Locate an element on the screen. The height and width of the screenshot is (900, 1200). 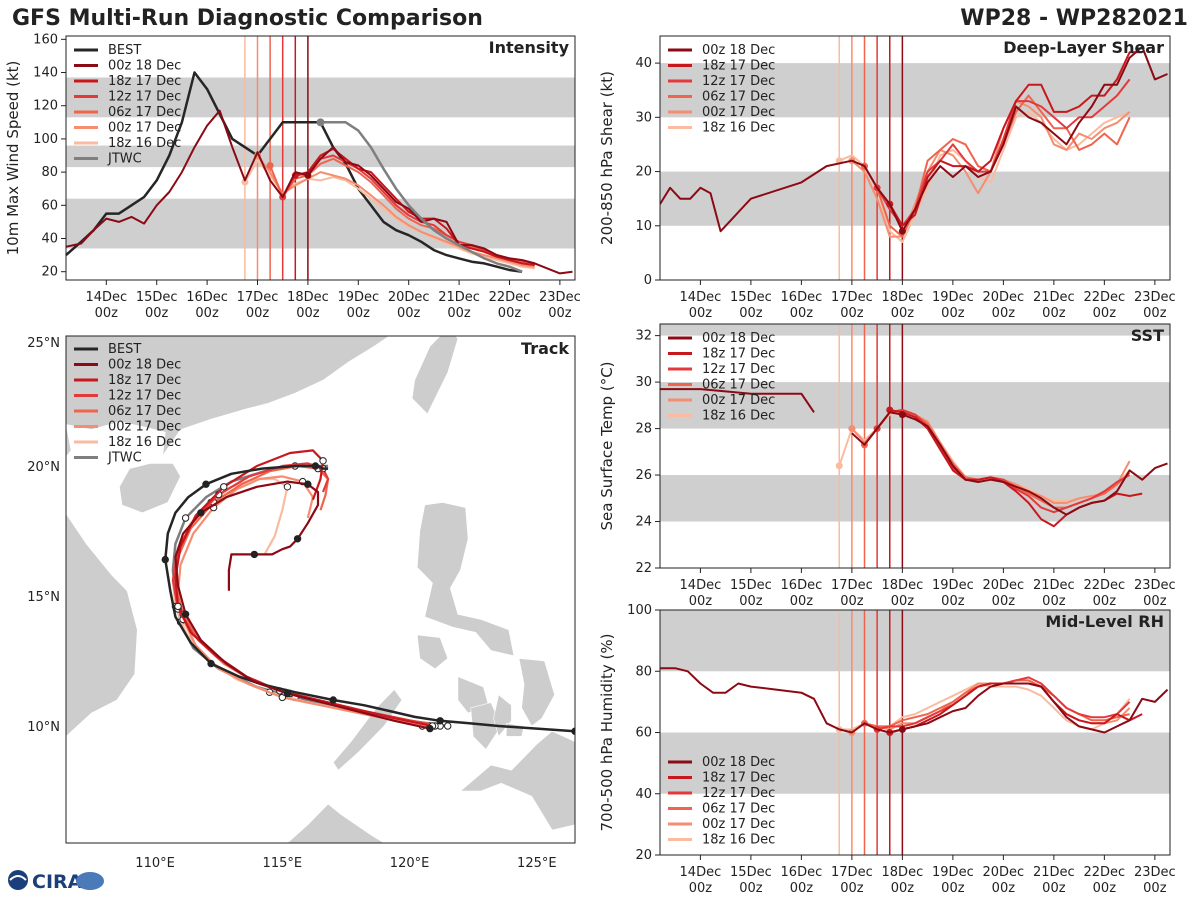
intensity-plot-area is located at coordinates (320, 158).